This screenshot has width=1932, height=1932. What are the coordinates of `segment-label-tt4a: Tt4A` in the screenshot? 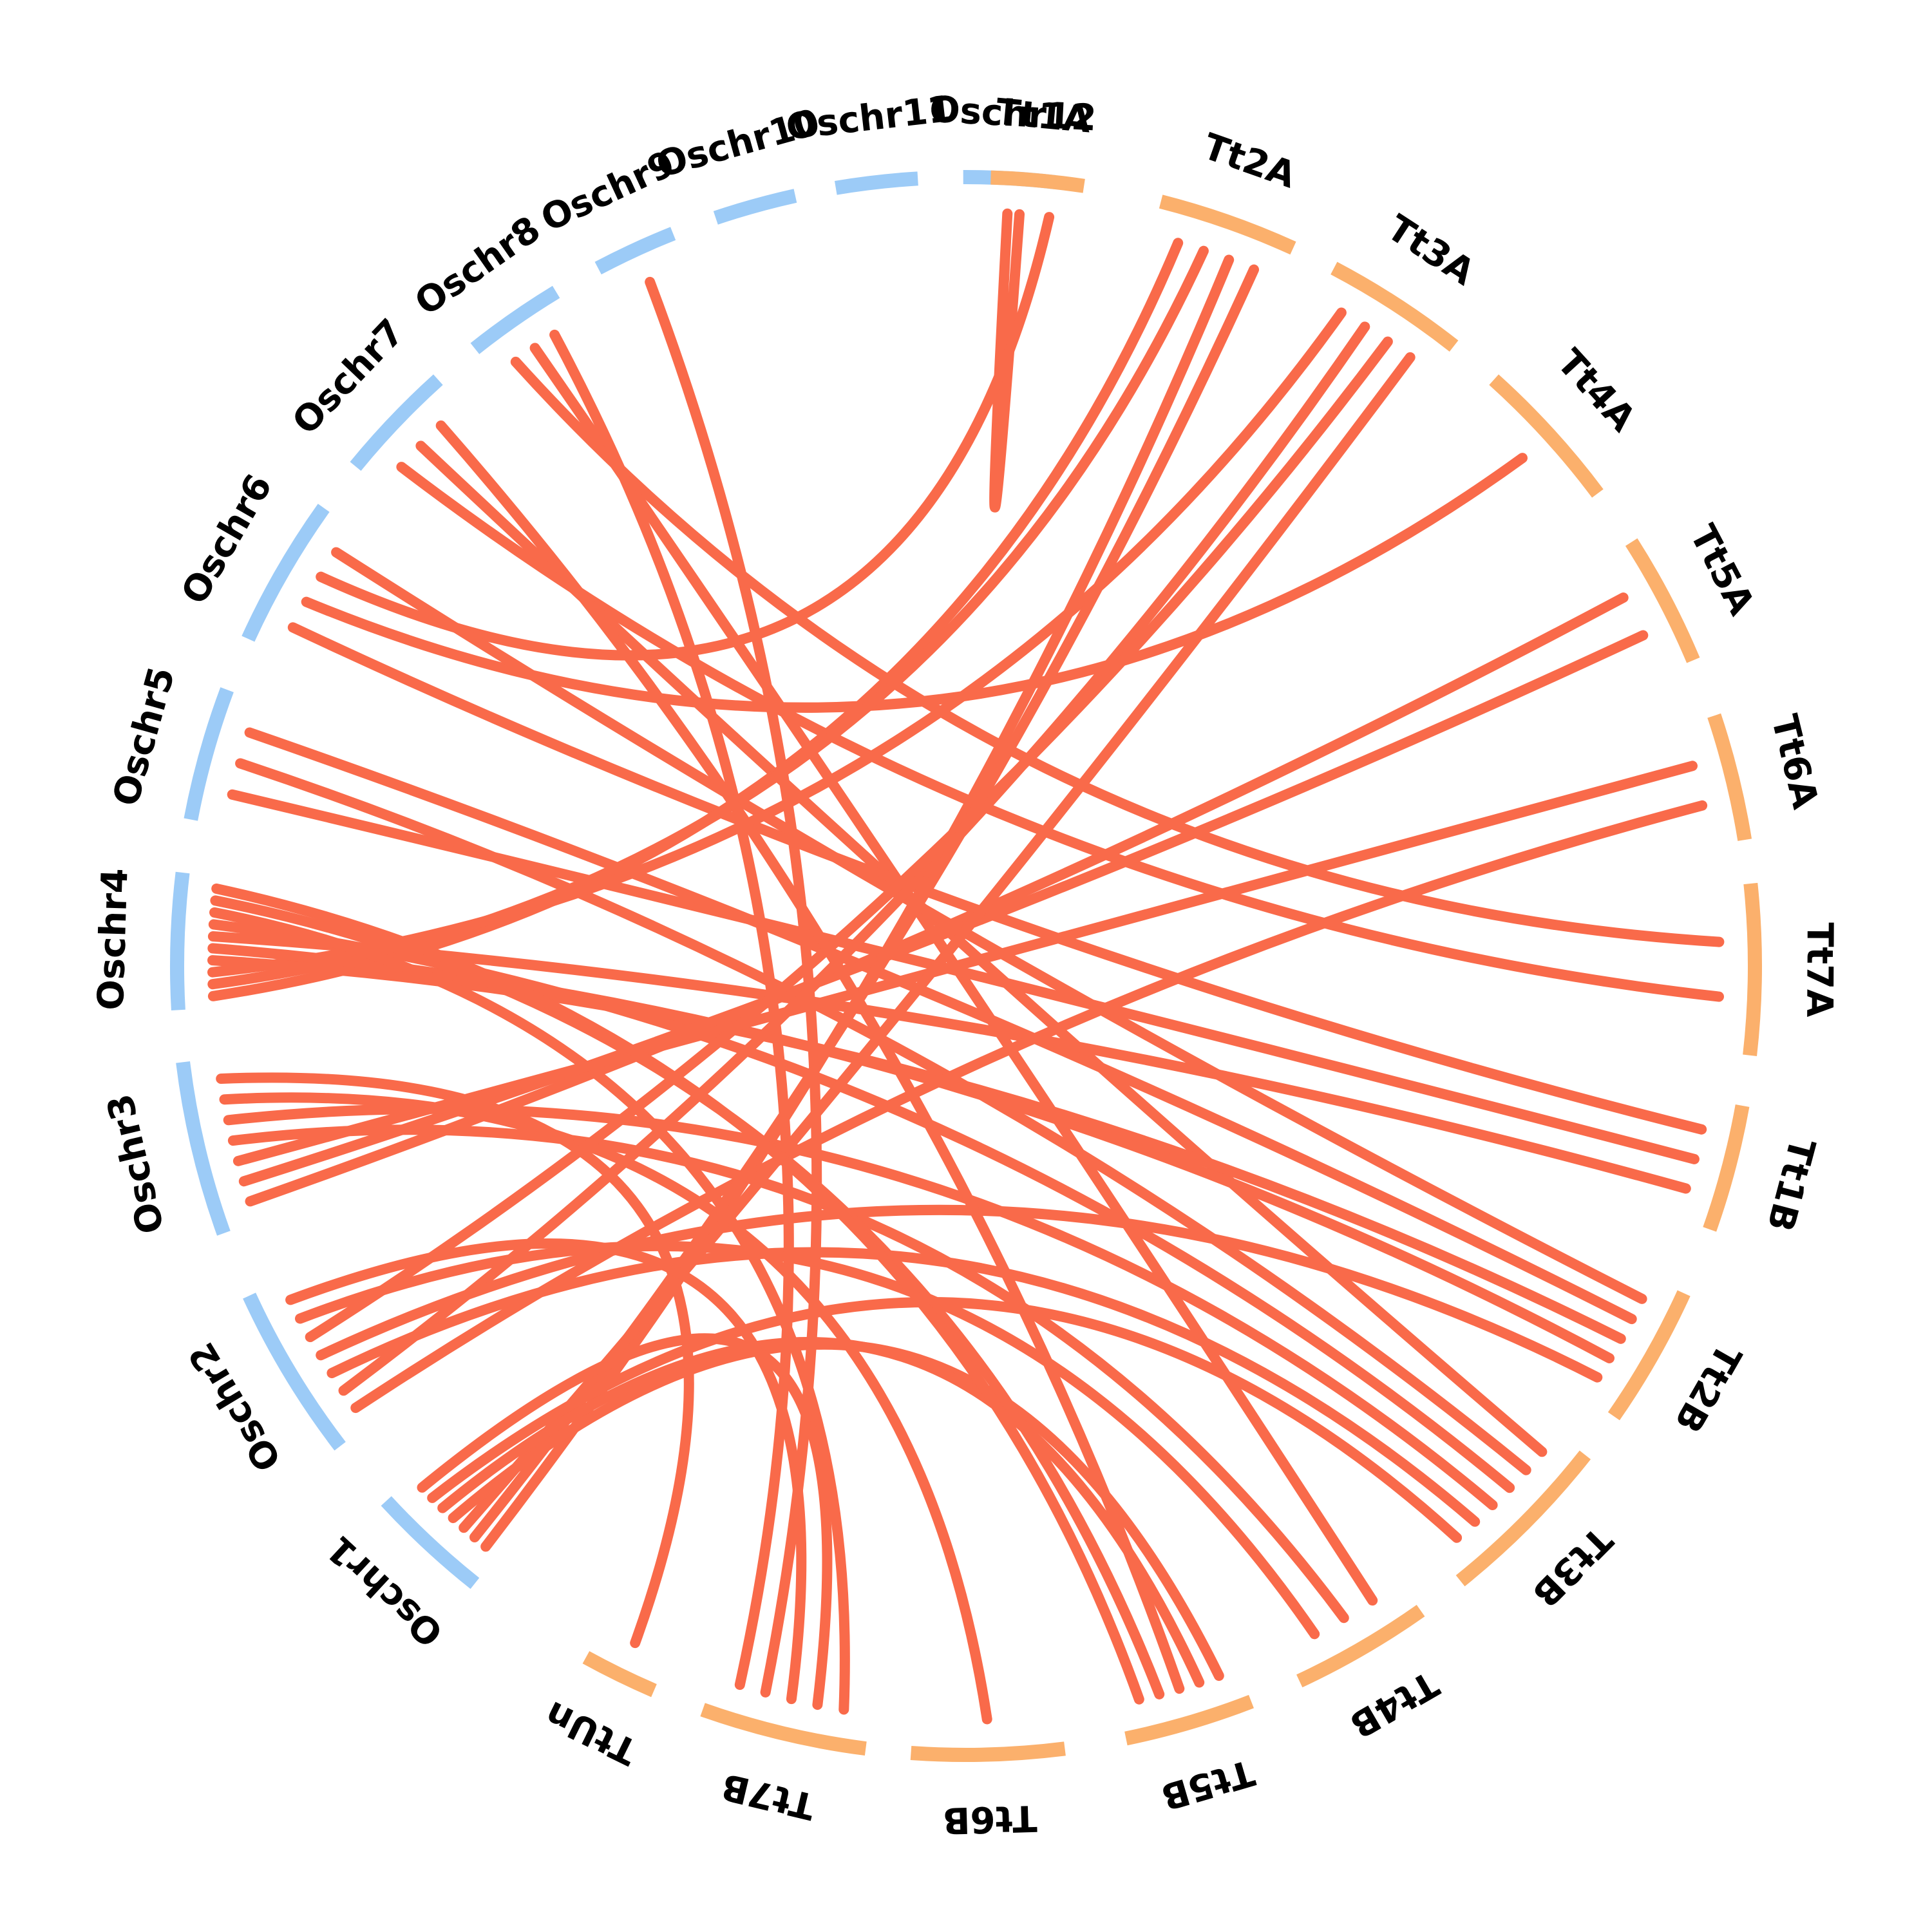 It's located at (1597, 390).